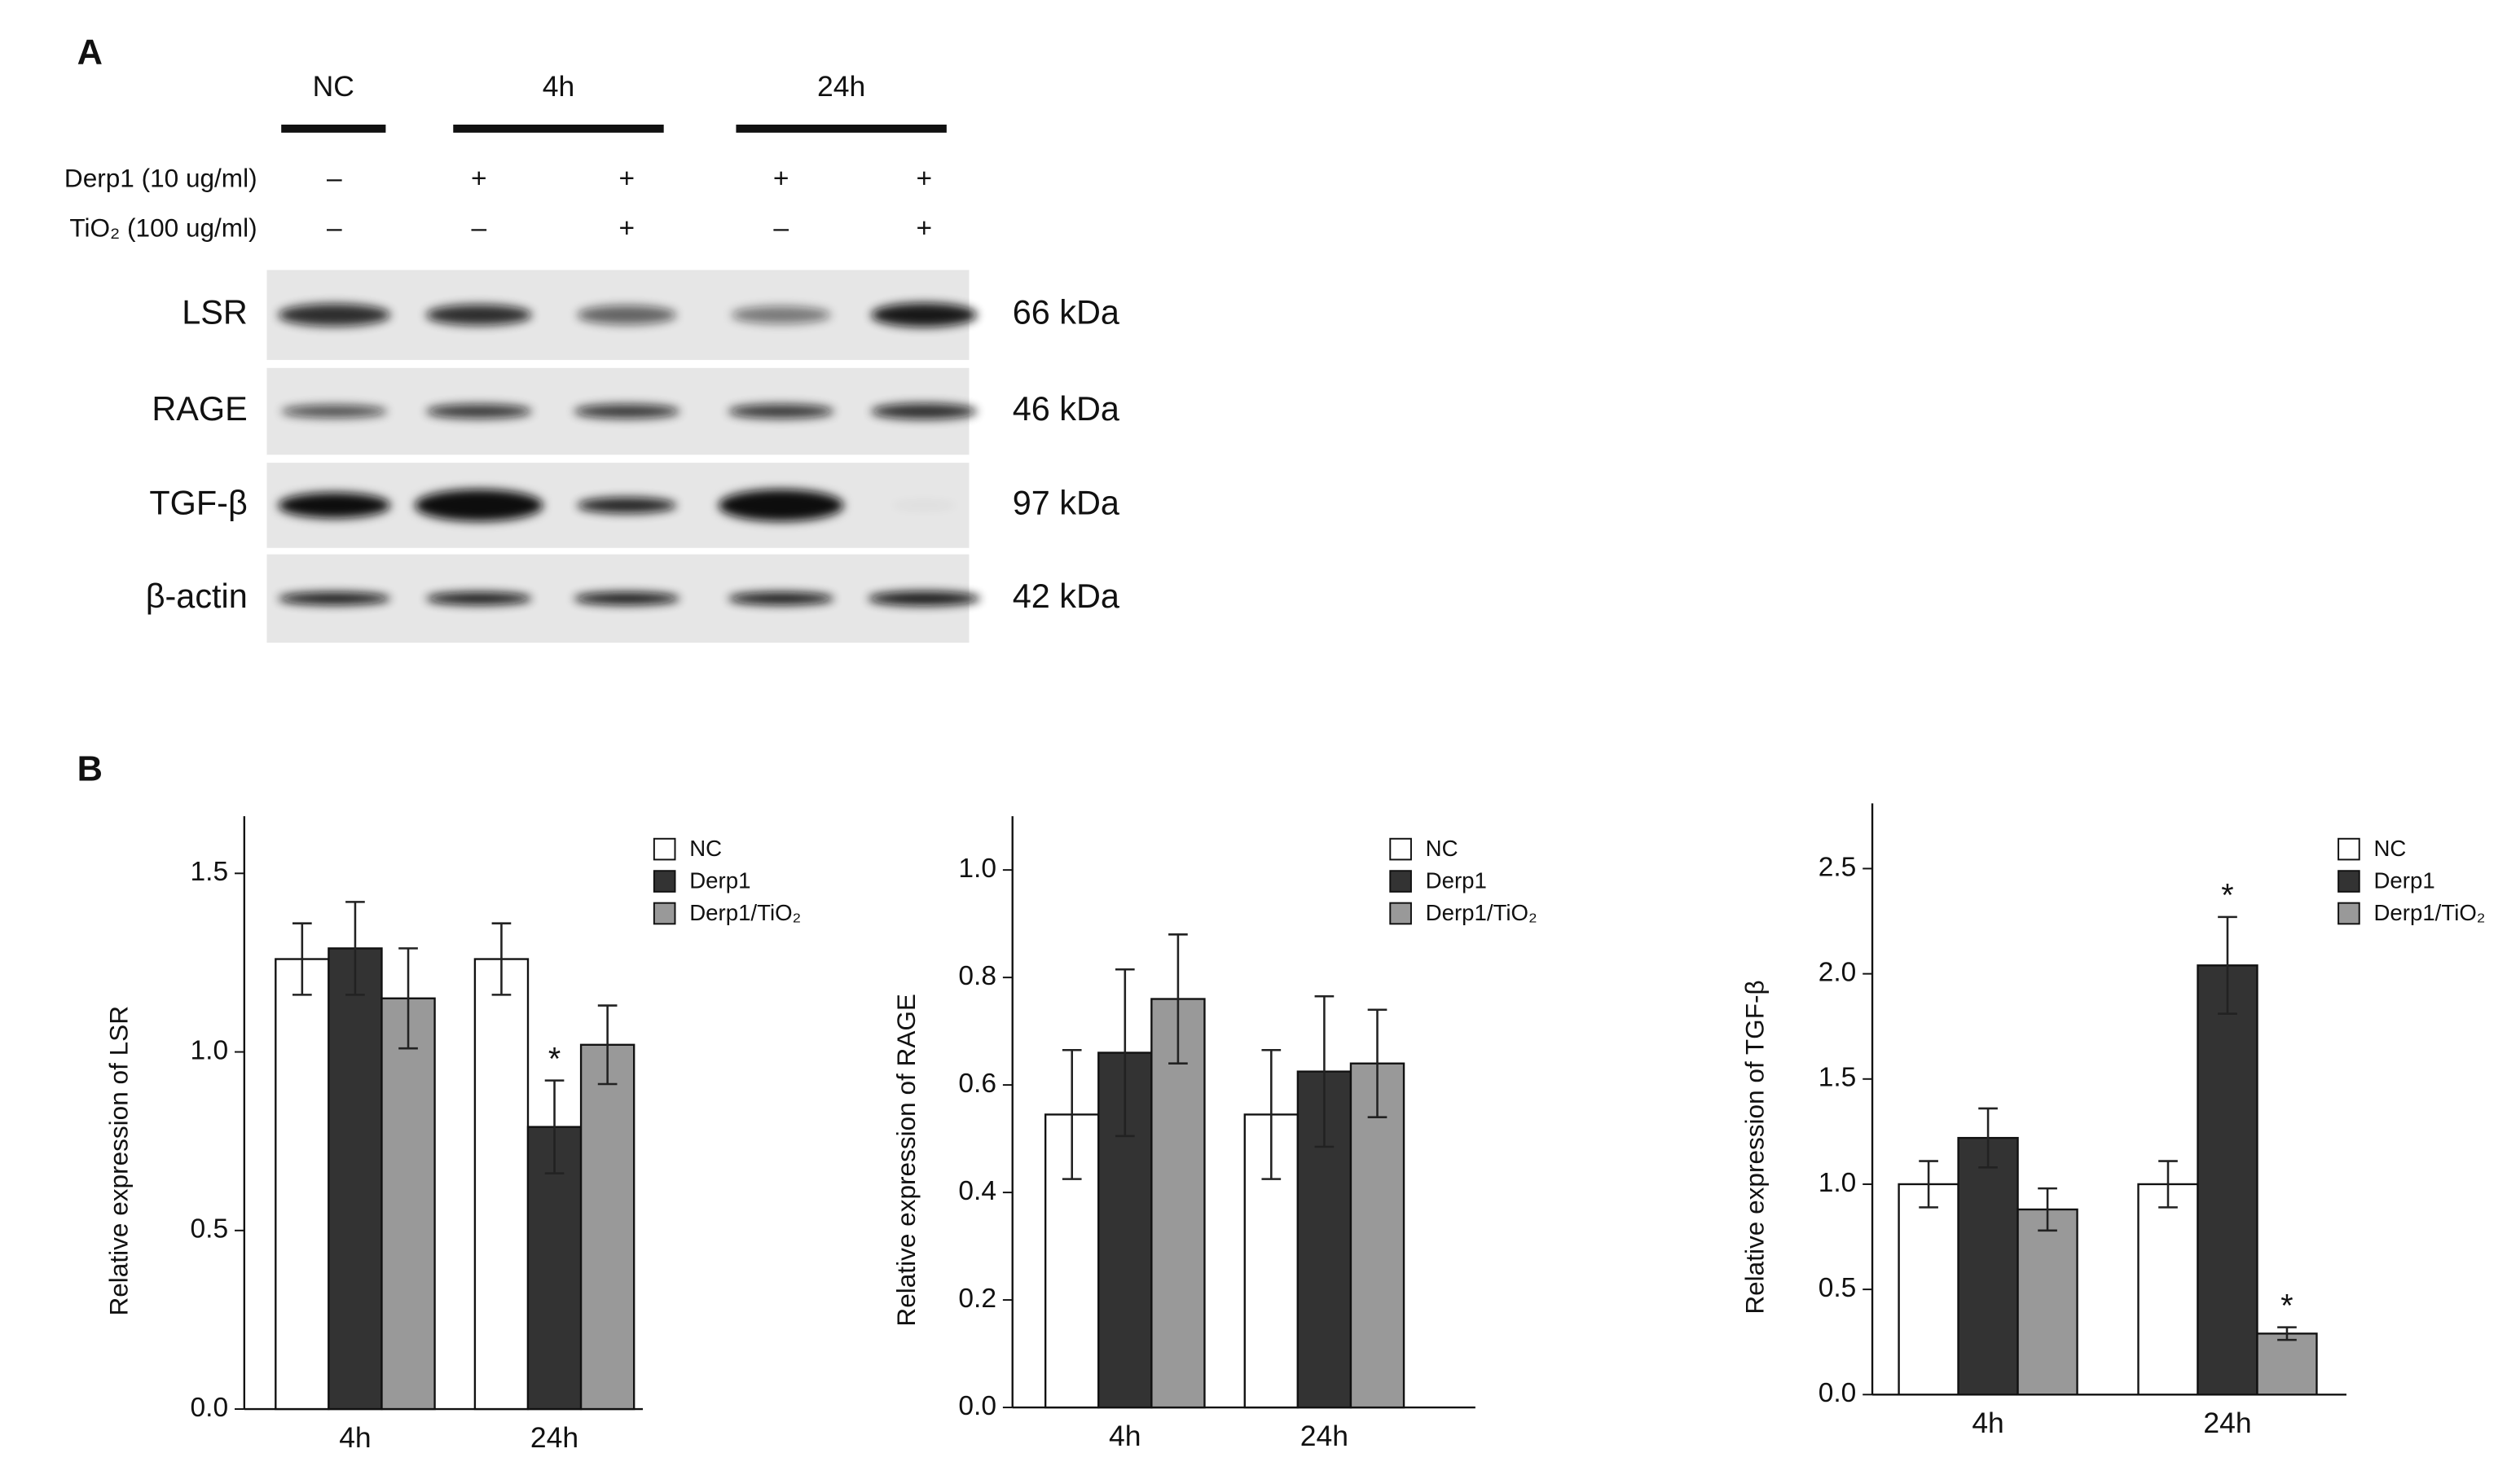  What do you see at coordinates (333, 86) in the screenshot?
I see `group-label: NC` at bounding box center [333, 86].